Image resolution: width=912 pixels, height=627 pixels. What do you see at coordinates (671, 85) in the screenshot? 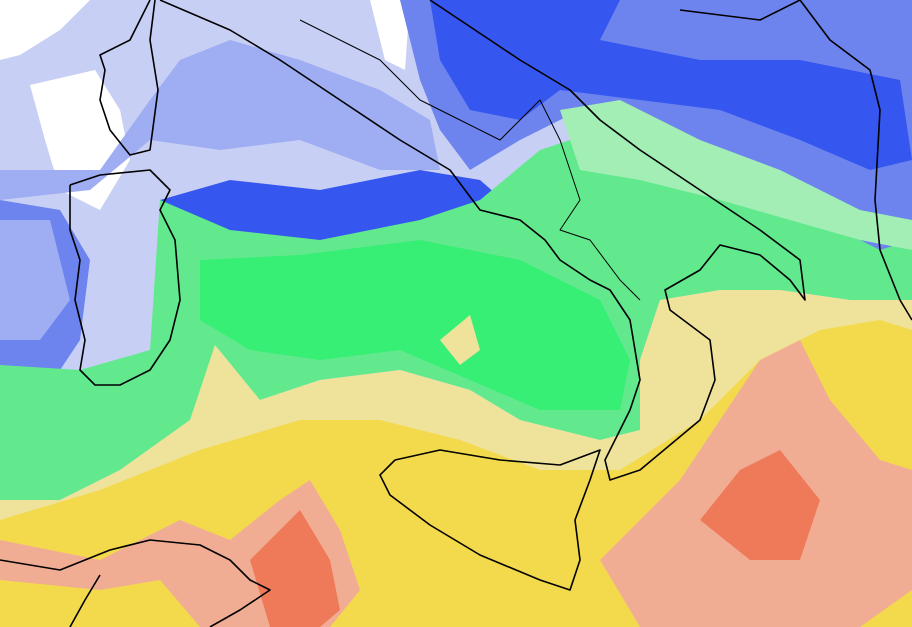
I see `field-blue-deep-north` at bounding box center [671, 85].